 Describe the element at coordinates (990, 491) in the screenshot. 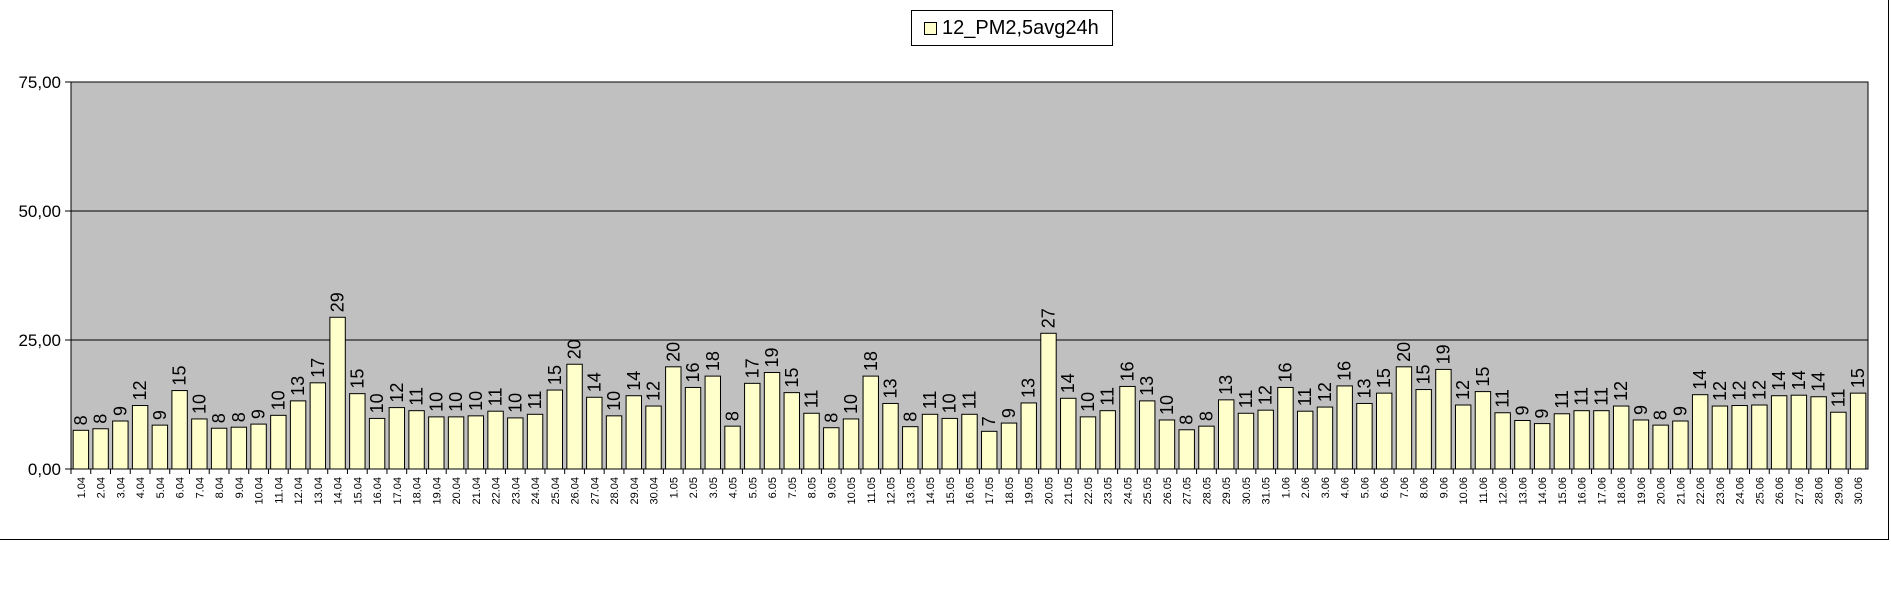

I see `x-tick-label: 17.05` at that location.